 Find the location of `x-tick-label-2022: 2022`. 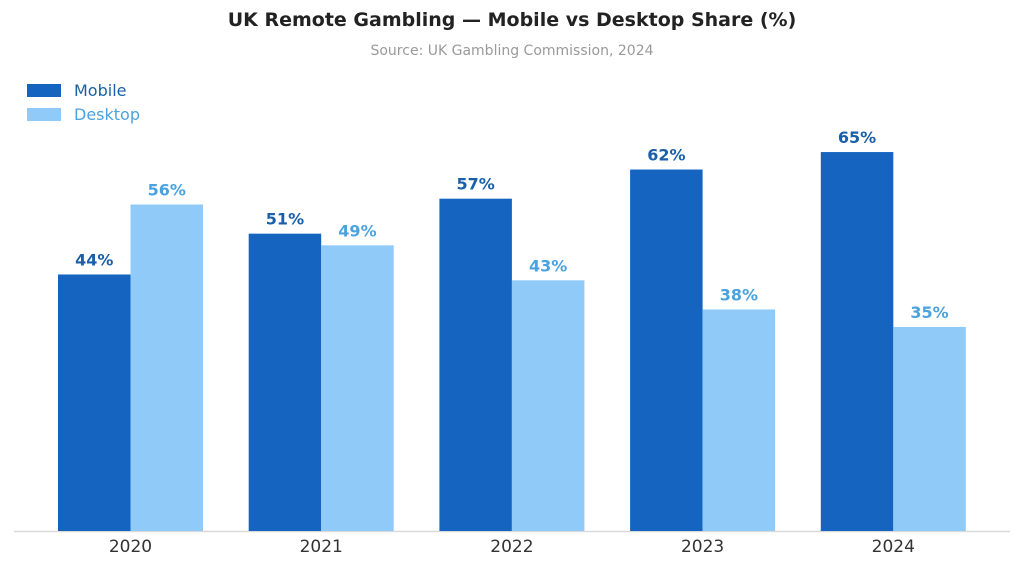

x-tick-label-2022: 2022 is located at coordinates (511, 547).